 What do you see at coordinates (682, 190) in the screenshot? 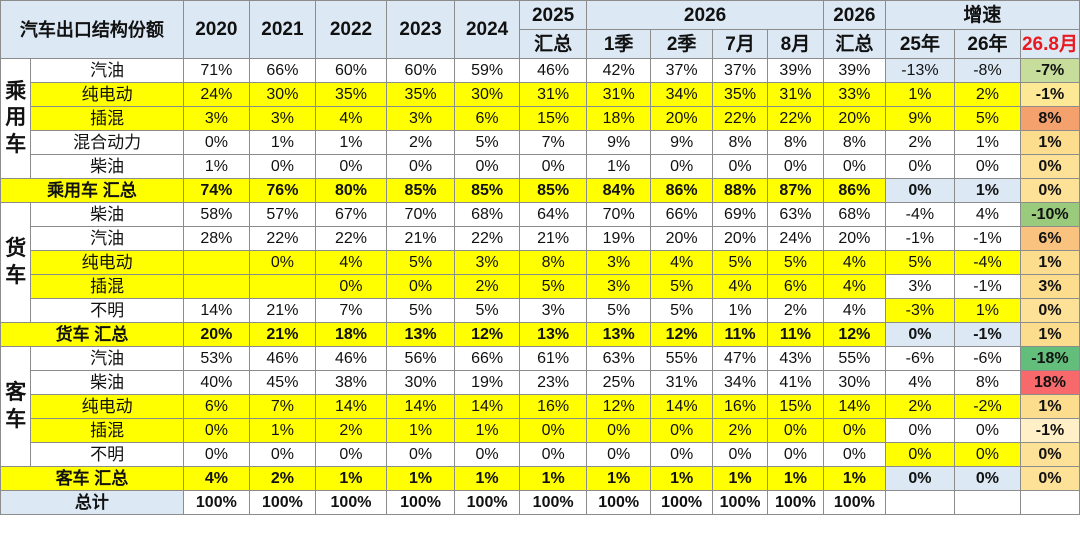
I see `value-cell: 86%` at bounding box center [682, 190].